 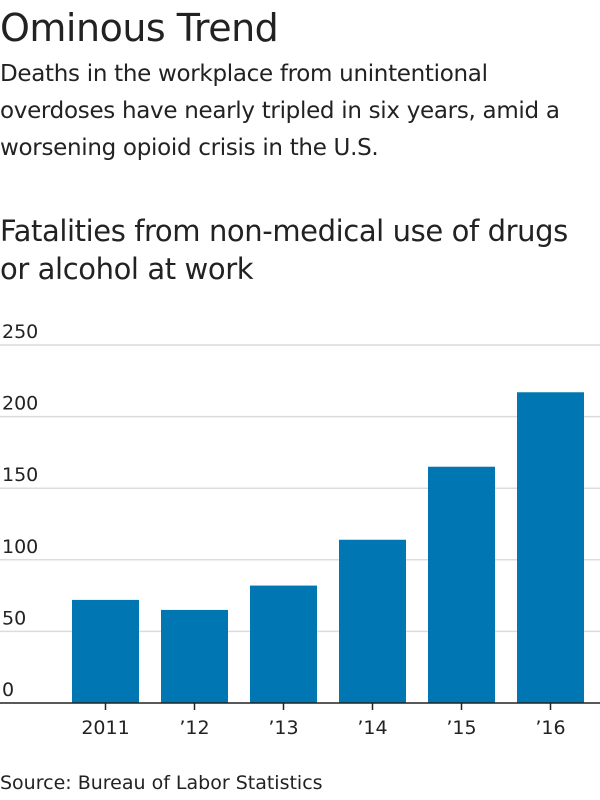 What do you see at coordinates (372, 728) in the screenshot?
I see `x-tick-label: ’14` at bounding box center [372, 728].